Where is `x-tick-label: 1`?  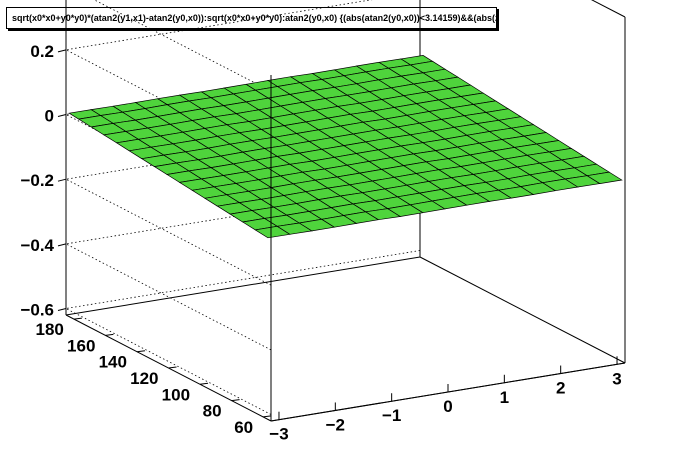
x-tick-label: 1 is located at coordinates (504, 397).